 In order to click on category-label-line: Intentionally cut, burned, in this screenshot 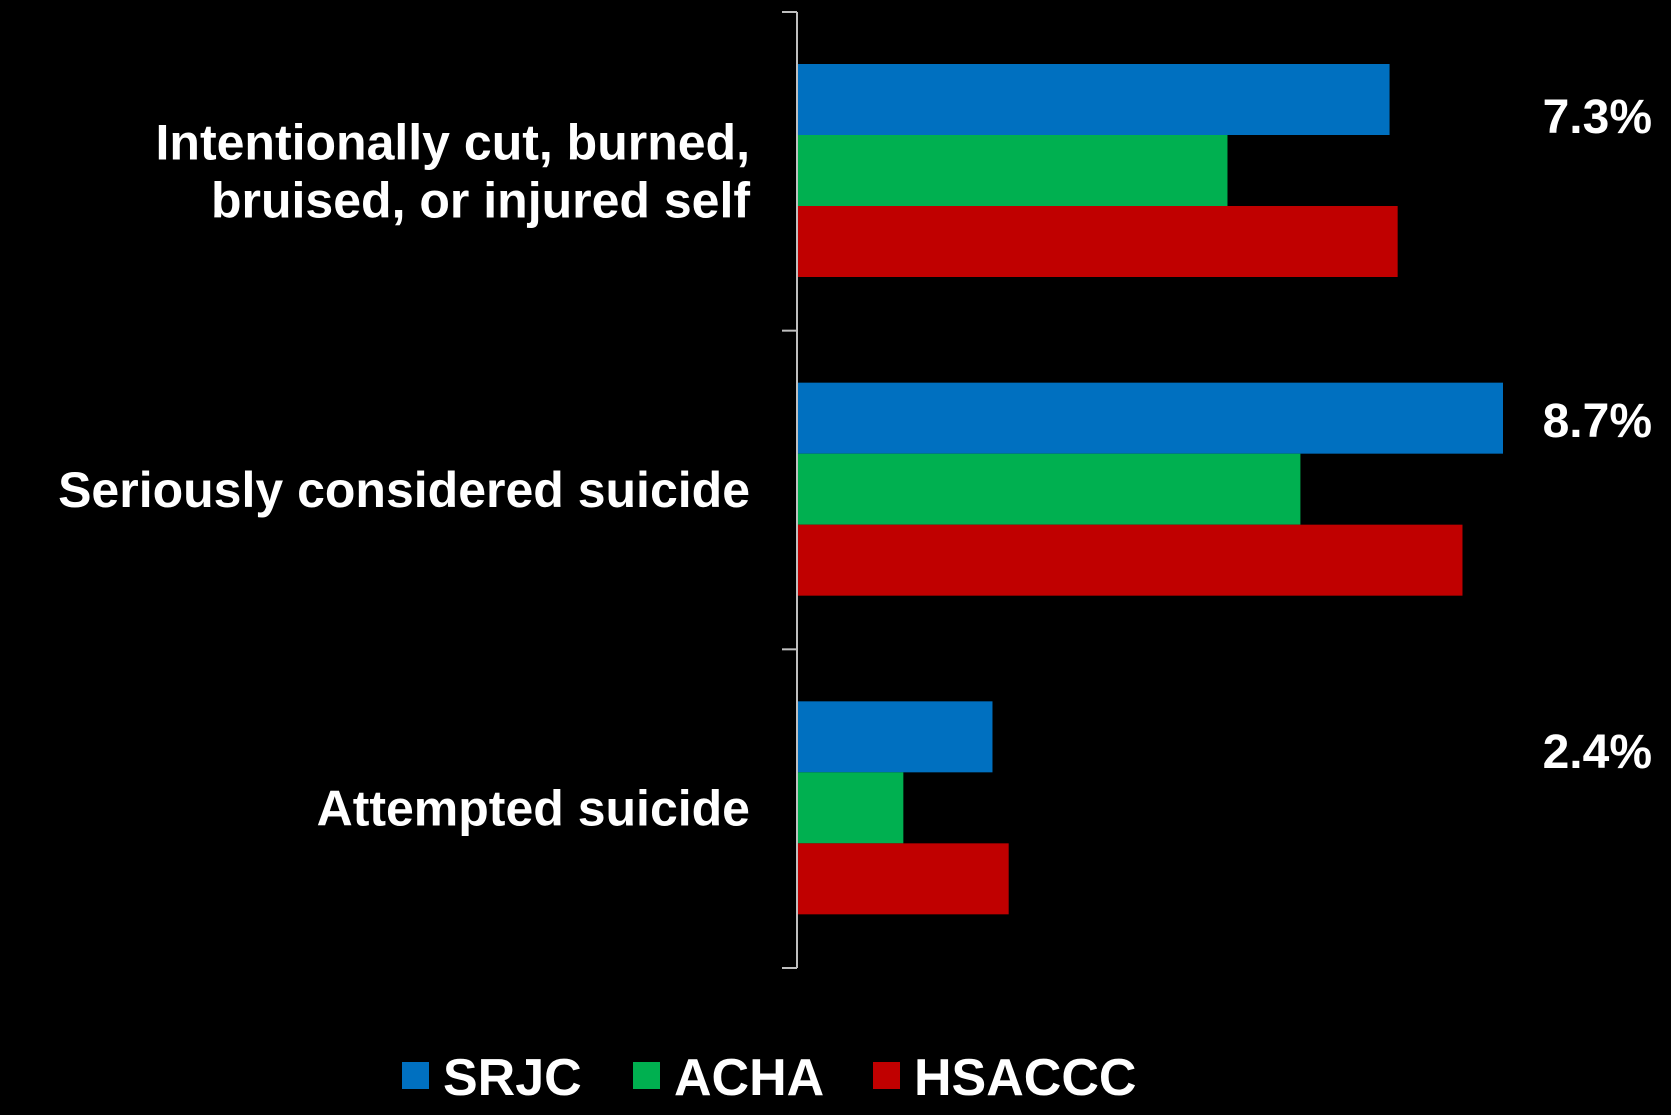, I will do `click(453, 142)`.